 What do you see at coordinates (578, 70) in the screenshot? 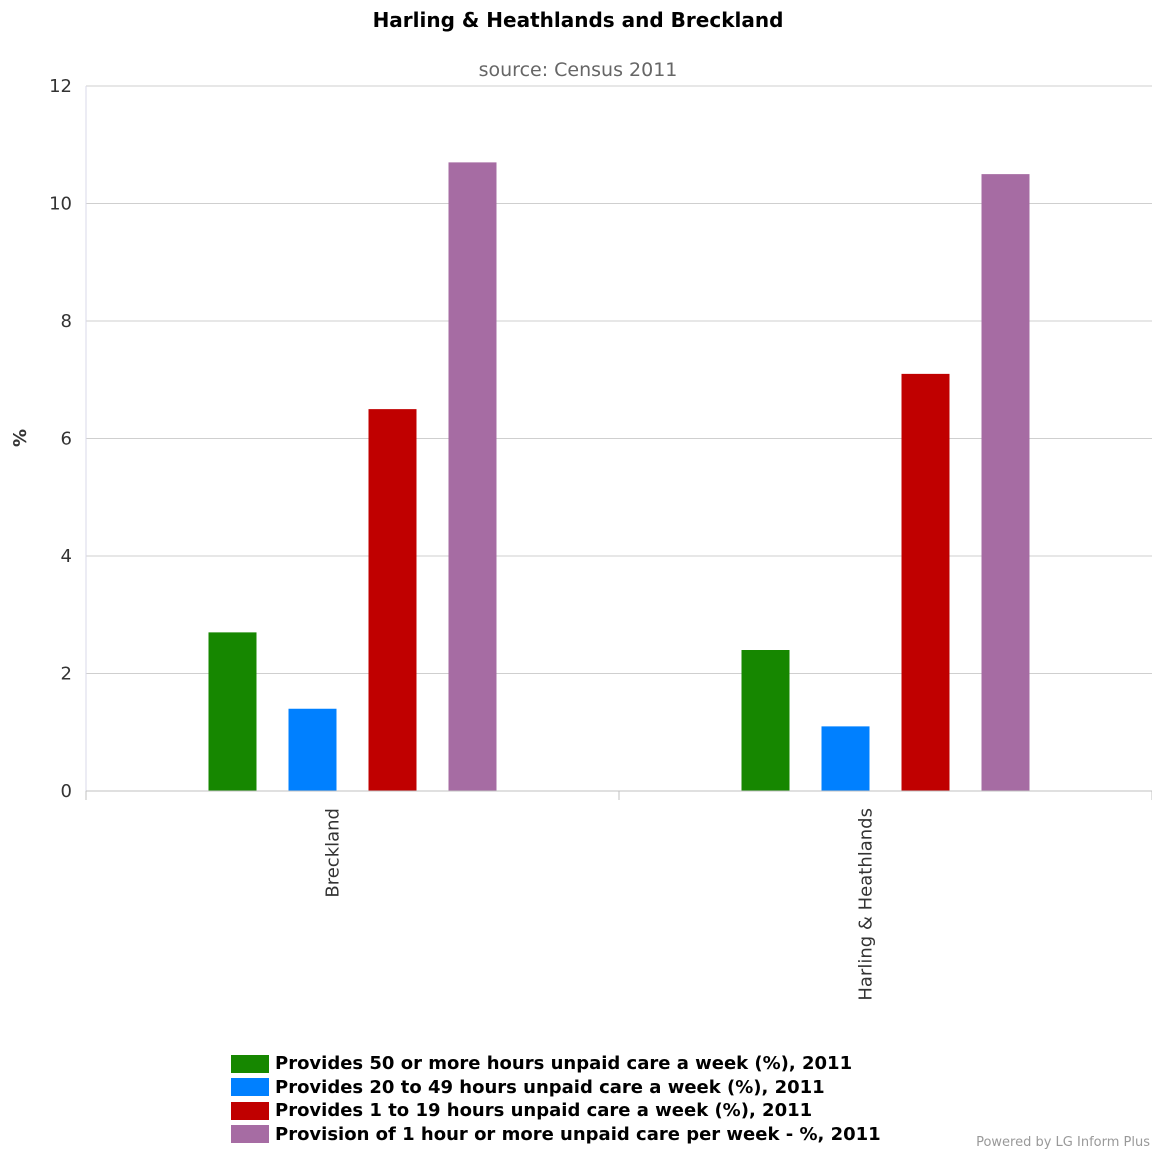
I see `chart-subtitle: source: Census 2011` at bounding box center [578, 70].